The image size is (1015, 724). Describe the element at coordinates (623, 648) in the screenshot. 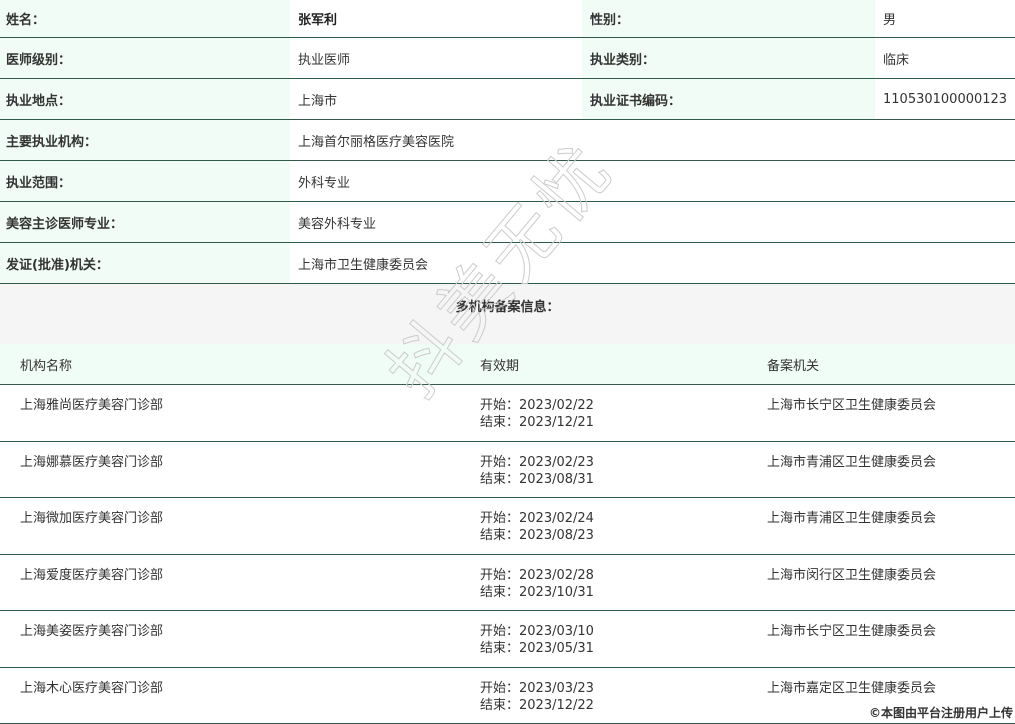

I see `end-date: 结束：2023/05/31` at that location.